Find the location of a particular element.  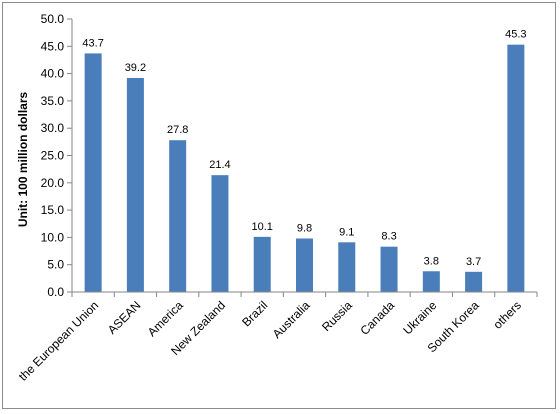

x-tick-label: Canada is located at coordinates (378, 318).